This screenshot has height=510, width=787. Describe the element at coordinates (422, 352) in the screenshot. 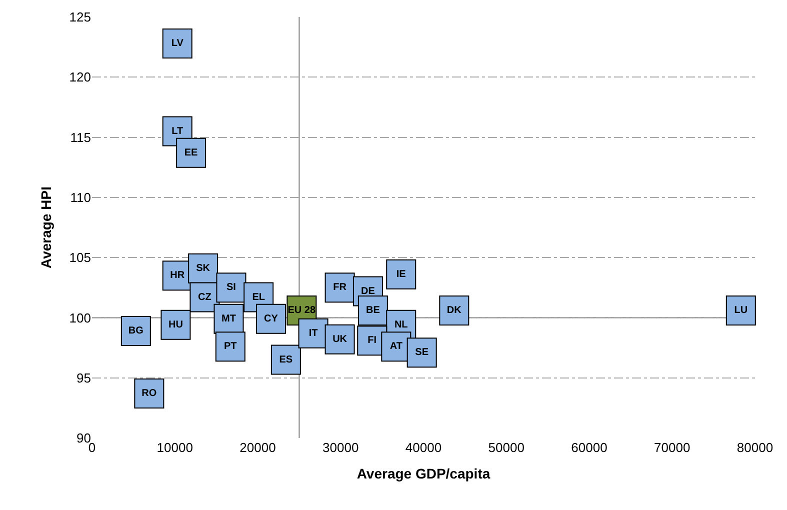

I see `annotation: SE` at that location.